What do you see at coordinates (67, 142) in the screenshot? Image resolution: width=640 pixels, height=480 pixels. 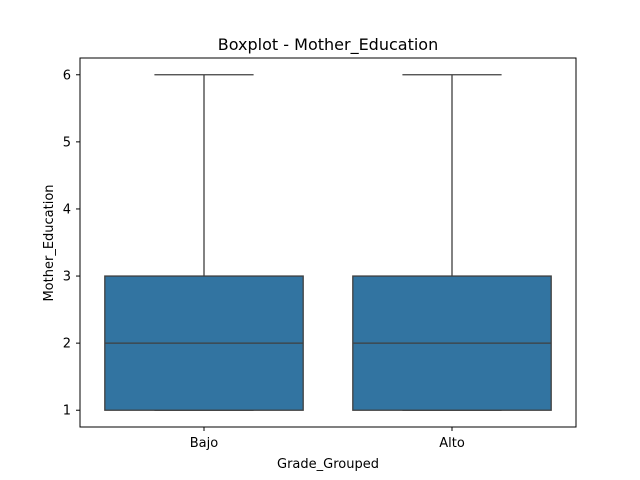 I see `y-tick-label: 5` at bounding box center [67, 142].